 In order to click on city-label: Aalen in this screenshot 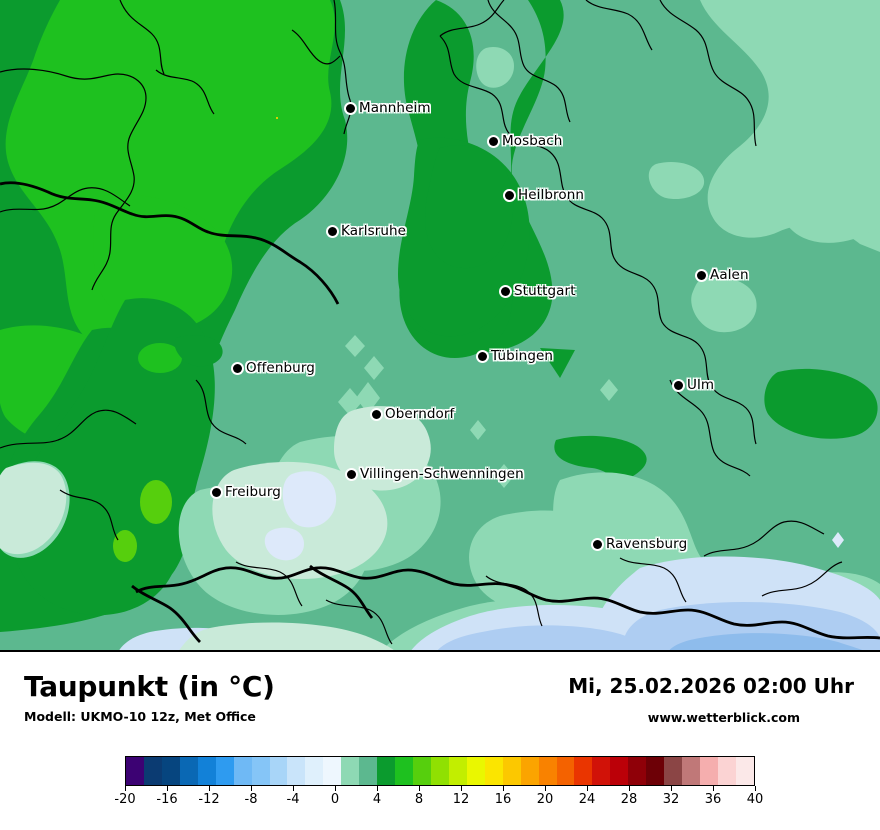, I will do `click(729, 275)`.